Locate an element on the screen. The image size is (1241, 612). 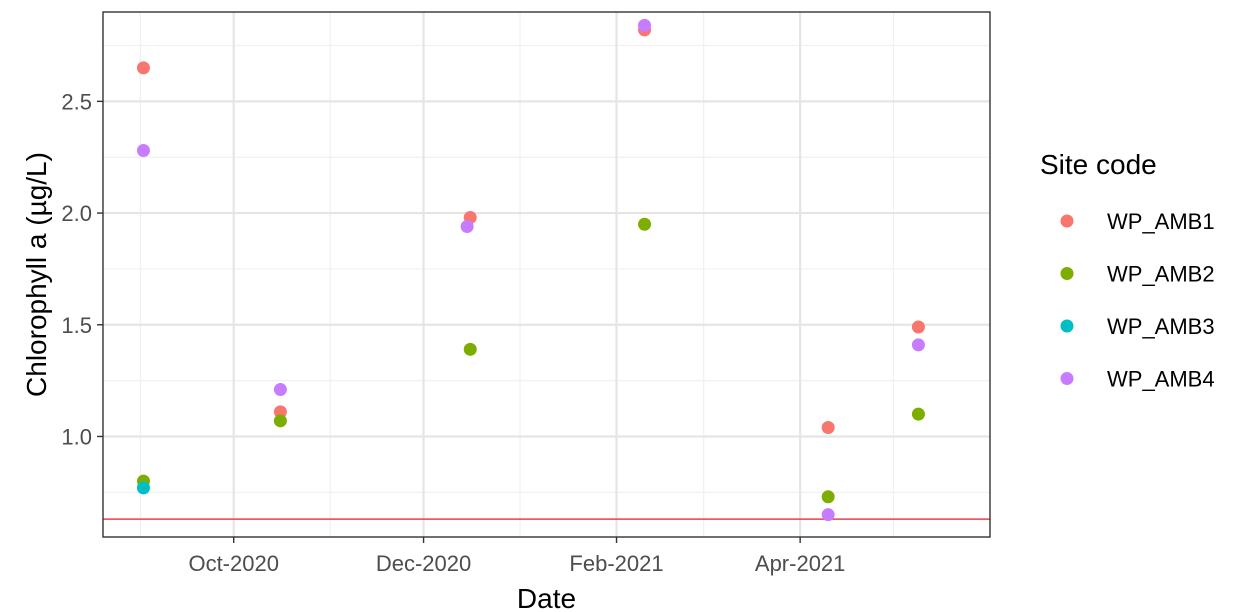
x-tick-label: Apr-2021 is located at coordinates (800, 563).